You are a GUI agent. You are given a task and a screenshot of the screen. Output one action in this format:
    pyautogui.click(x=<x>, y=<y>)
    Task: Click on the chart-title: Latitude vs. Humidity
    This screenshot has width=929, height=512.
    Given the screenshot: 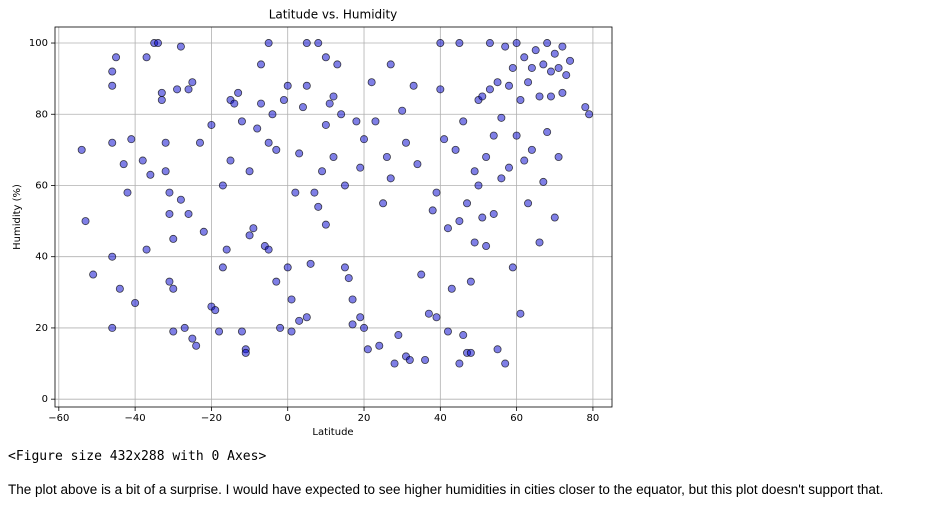 What is the action you would take?
    pyautogui.click(x=333, y=15)
    